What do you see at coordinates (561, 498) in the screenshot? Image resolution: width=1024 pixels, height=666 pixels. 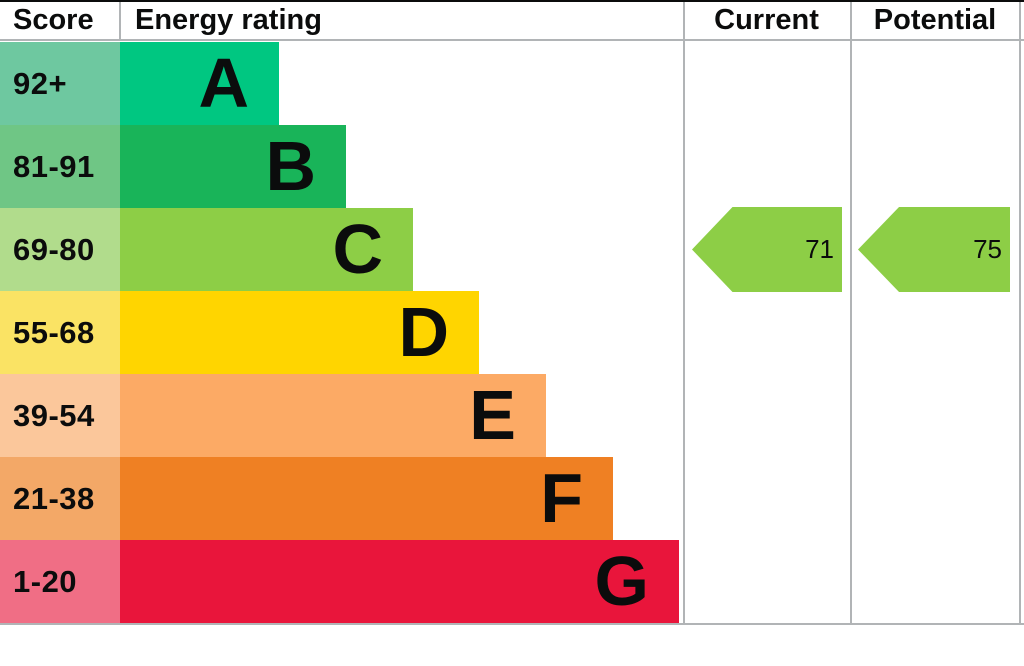 I see `grade-letter-f: F` at bounding box center [561, 498].